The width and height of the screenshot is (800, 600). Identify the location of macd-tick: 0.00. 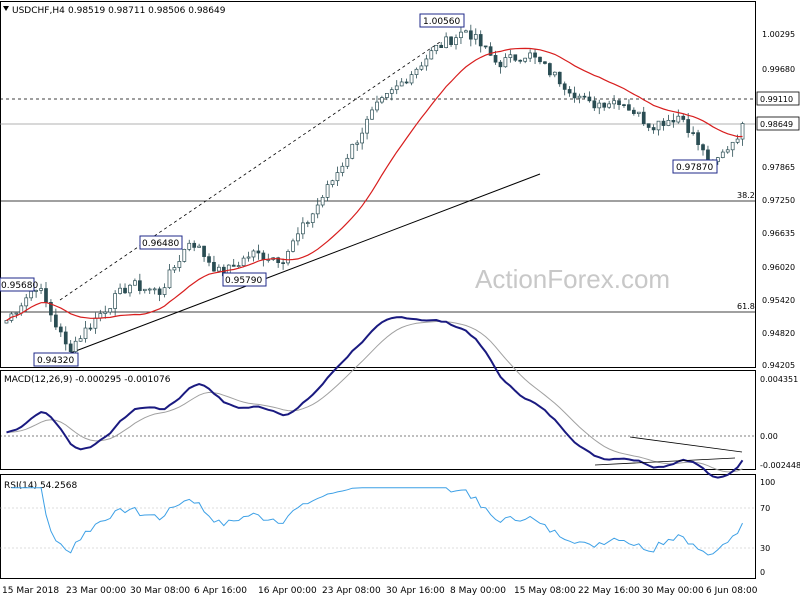
(769, 436).